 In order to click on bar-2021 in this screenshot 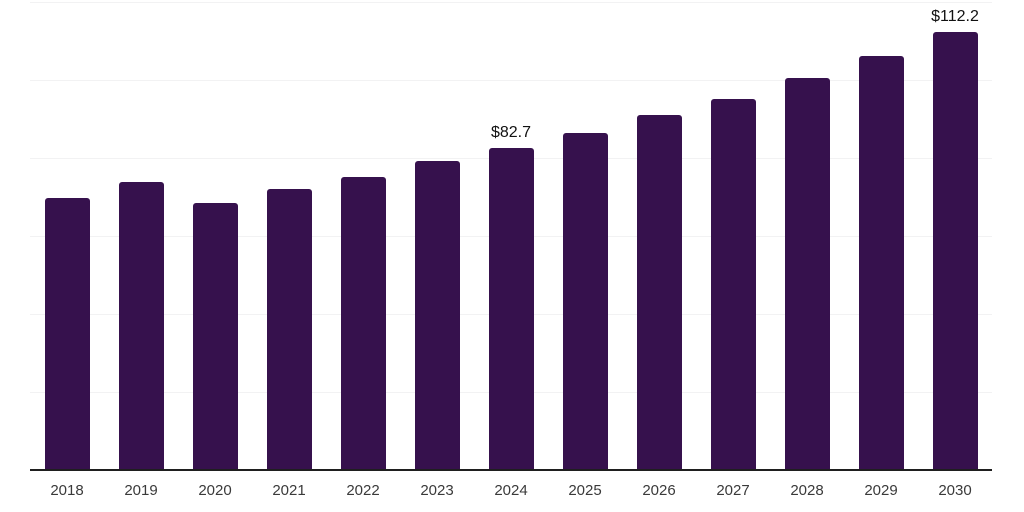, I will do `click(289, 329)`.